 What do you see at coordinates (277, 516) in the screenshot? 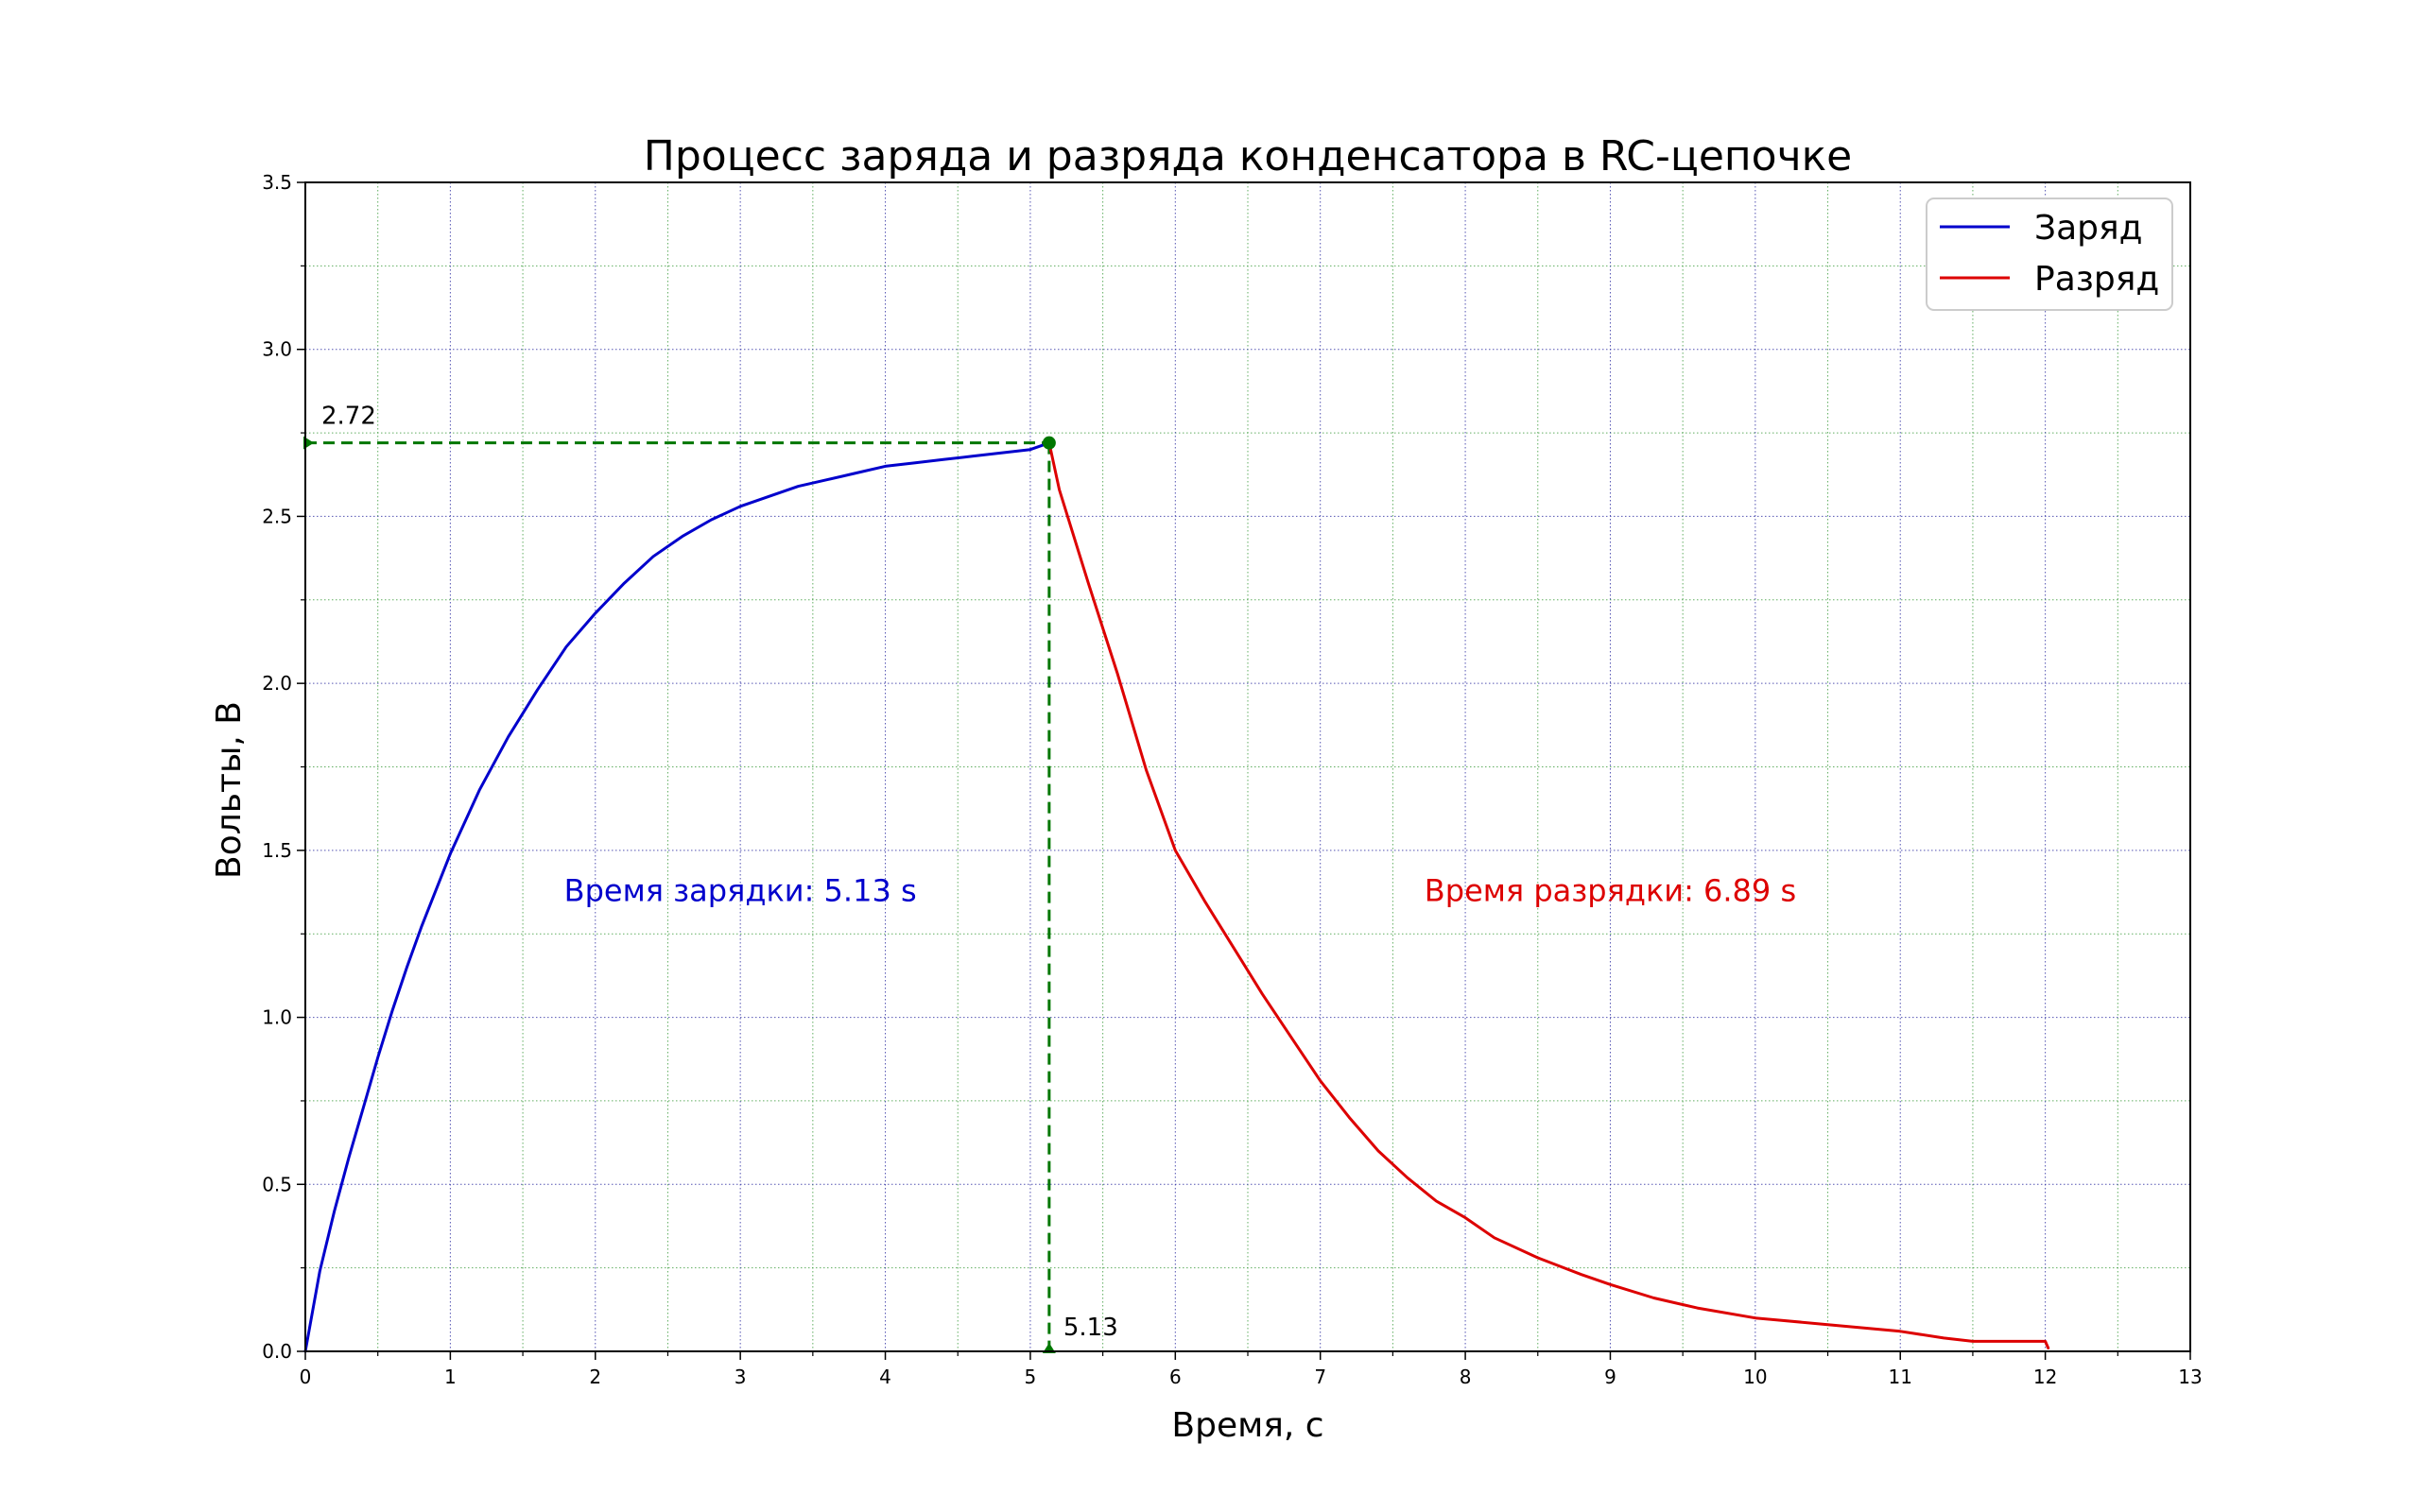
I see `y-tick-label: 2.5` at bounding box center [277, 516].